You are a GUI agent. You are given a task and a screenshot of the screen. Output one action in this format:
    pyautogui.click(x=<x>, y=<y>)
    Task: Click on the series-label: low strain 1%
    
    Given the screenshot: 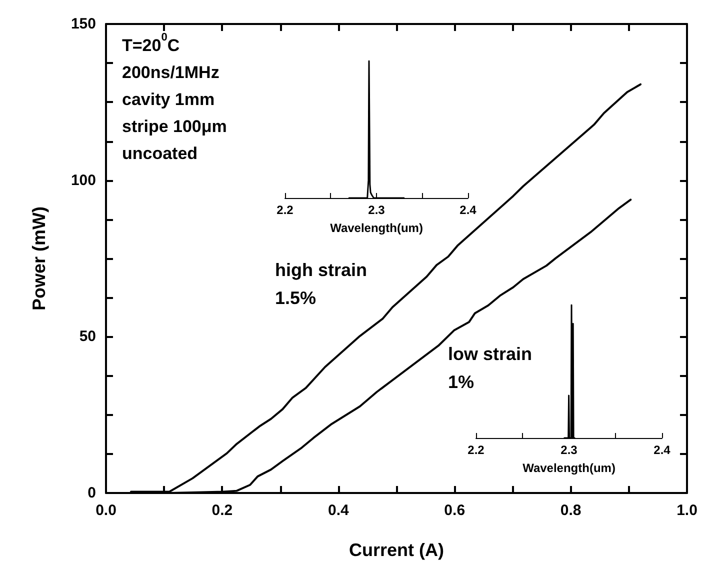 What is the action you would take?
    pyautogui.click(x=490, y=368)
    